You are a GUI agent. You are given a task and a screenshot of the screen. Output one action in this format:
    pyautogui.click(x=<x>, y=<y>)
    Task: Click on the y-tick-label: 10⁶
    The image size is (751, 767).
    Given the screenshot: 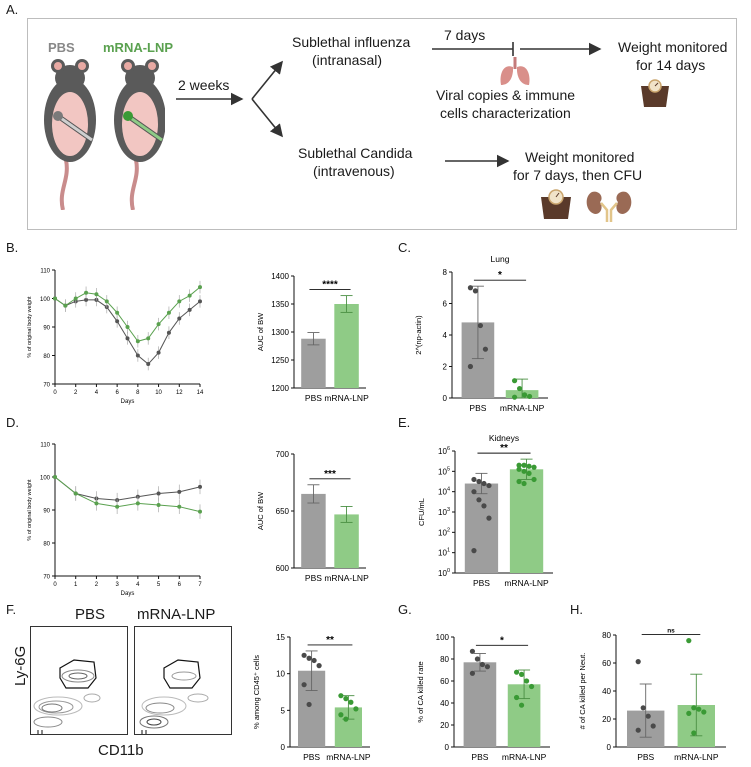 What is the action you would take?
    pyautogui.click(x=444, y=451)
    